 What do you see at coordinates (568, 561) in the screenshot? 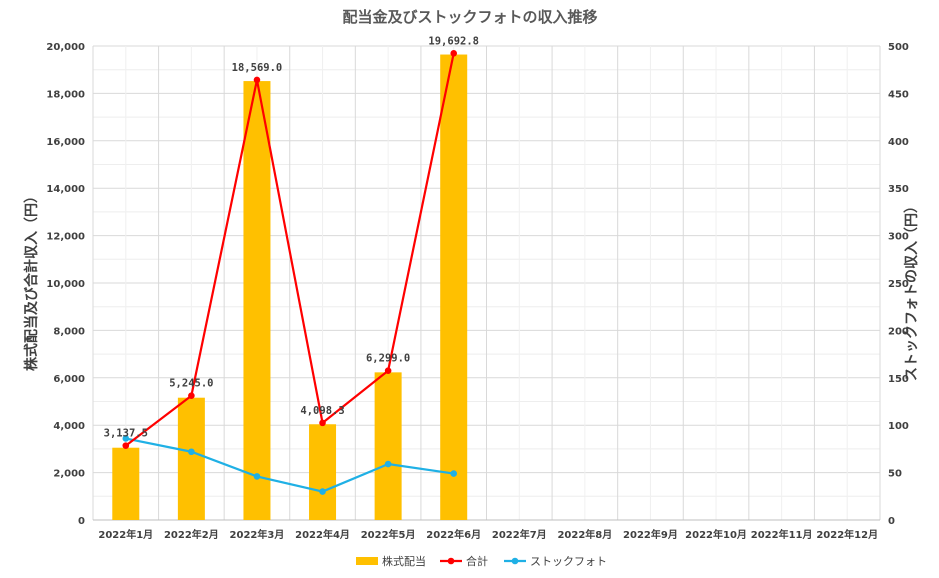
I see `legend-label: ストックフォト` at bounding box center [568, 561].